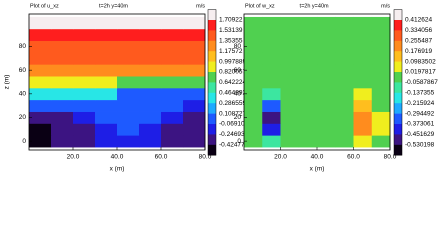 This screenshot has height=240, width=441. I want to click on colorbar-label: 0.412624, so click(418, 20).